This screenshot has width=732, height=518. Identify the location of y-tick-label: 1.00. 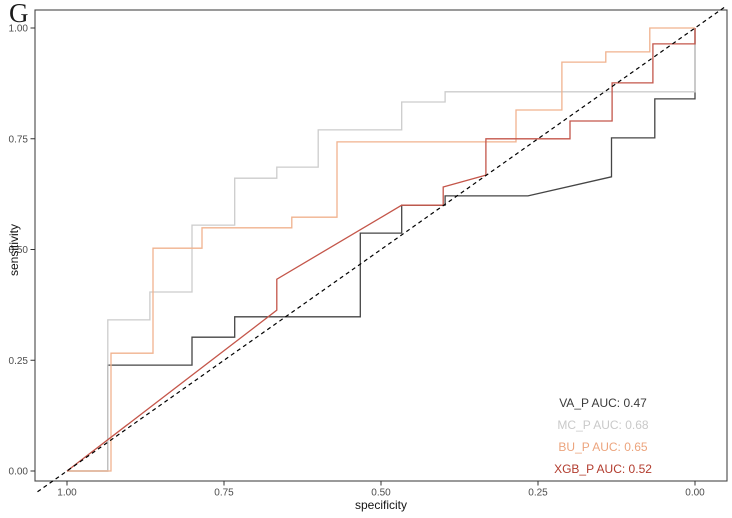
(19, 29).